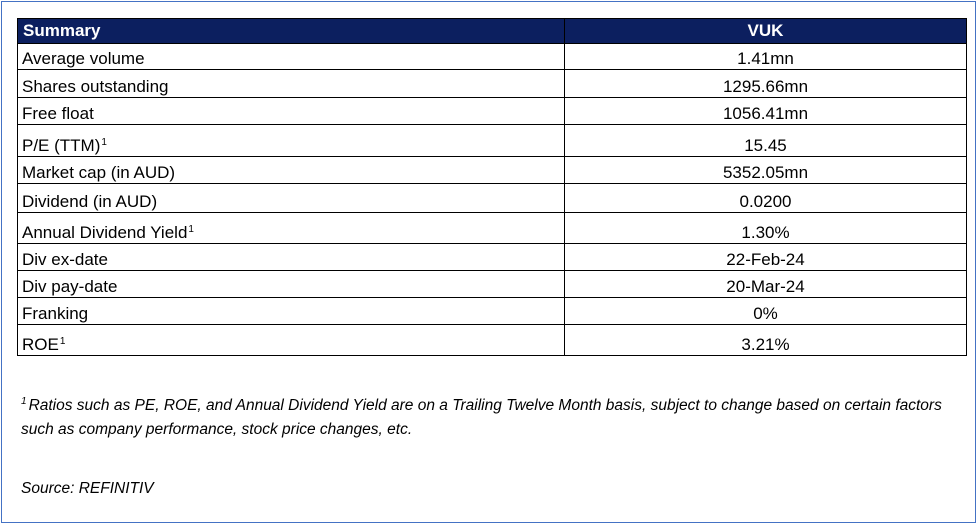 Image resolution: width=979 pixels, height=526 pixels. I want to click on header-summary-label: Summary, so click(291, 31).